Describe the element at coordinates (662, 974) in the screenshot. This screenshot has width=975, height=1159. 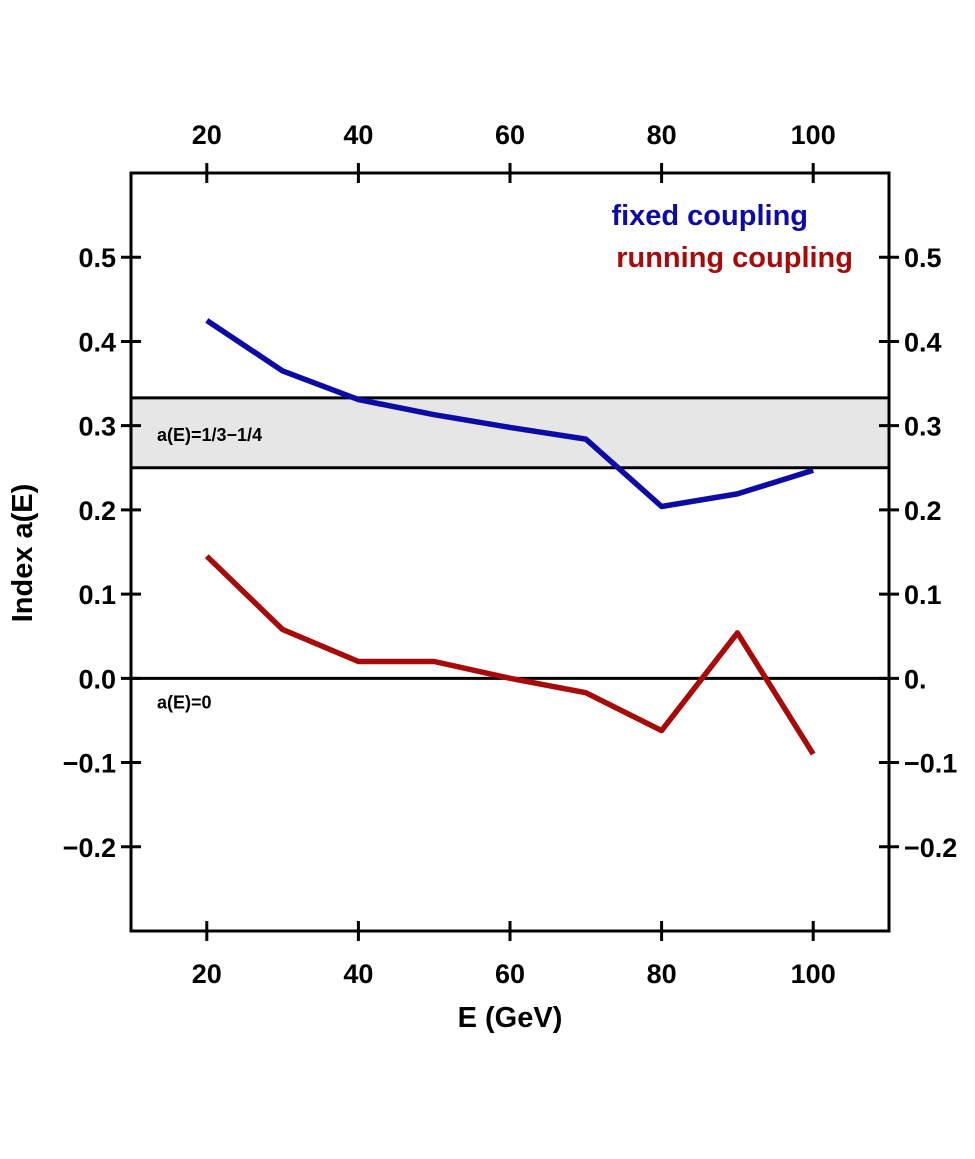
I see `x-tick-label-bottom: 80` at that location.